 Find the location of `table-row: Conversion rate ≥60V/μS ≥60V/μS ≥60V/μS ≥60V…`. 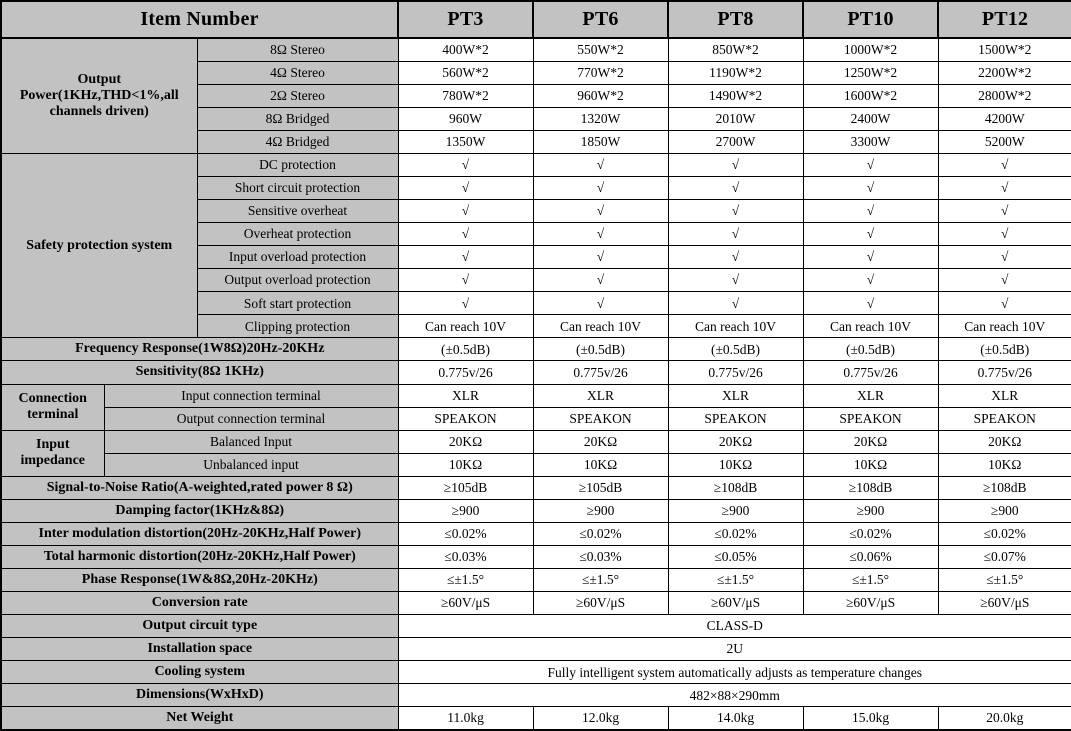

table-row: Conversion rate ≥60V/μS ≥60V/μS ≥60V/μS ≥60V… is located at coordinates (535, 603).